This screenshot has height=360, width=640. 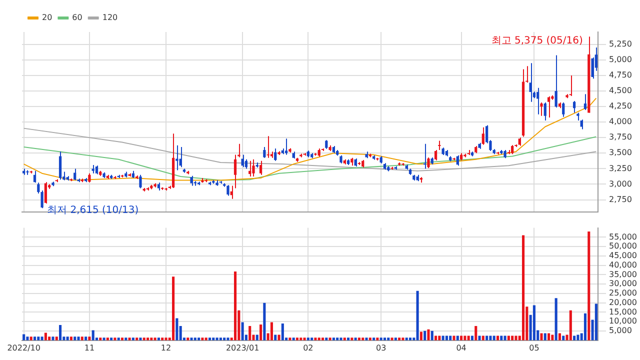 What do you see at coordinates (166, 347) in the screenshot?
I see `x-tick-label: 12` at bounding box center [166, 347].